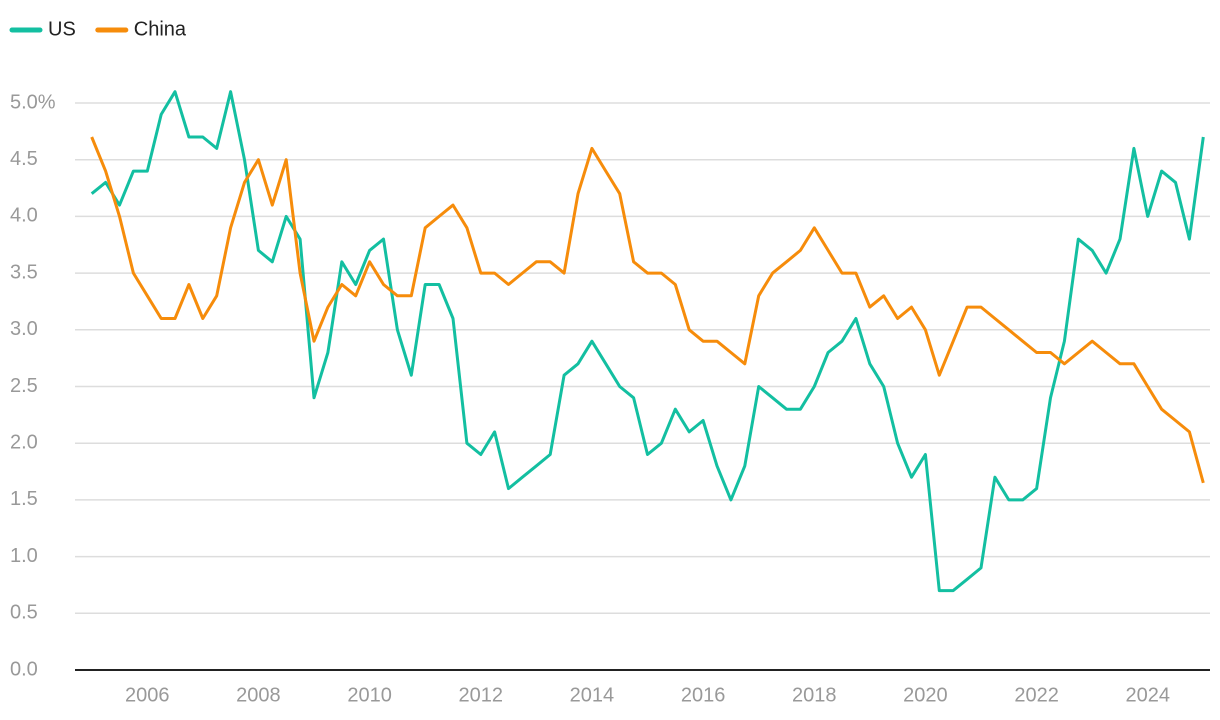 The image size is (1220, 720). I want to click on x-tick-label: 2016, so click(703, 695).